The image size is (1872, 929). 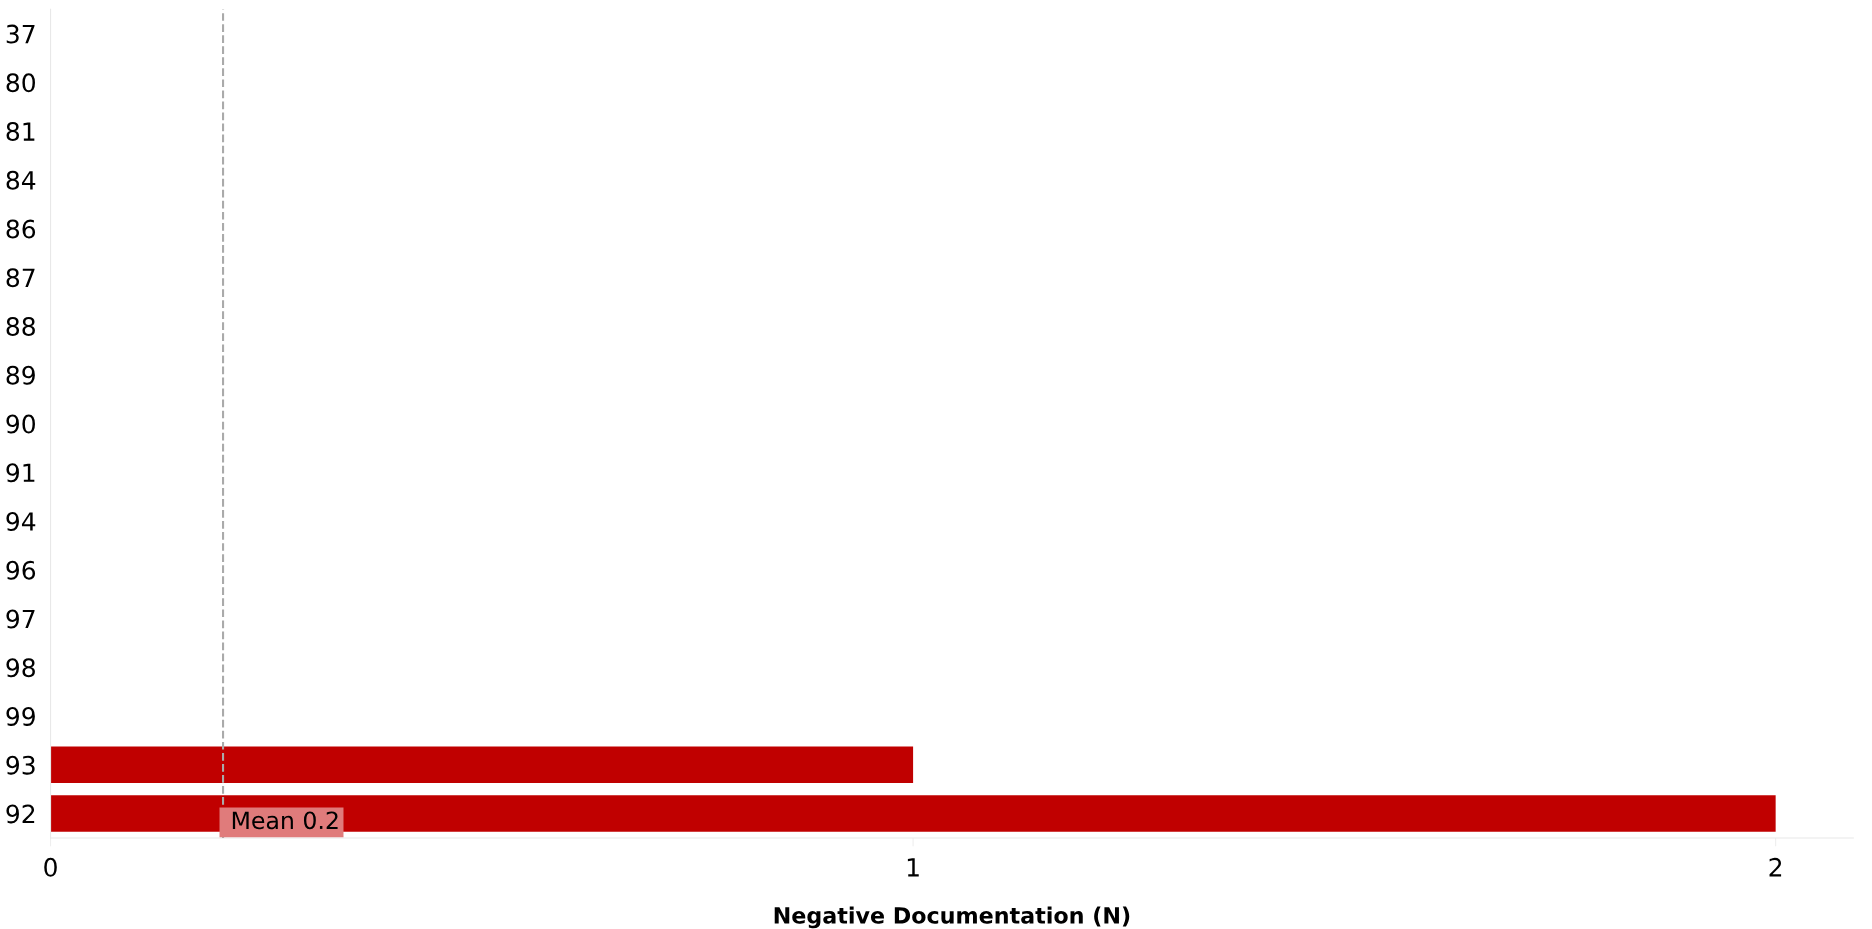 What do you see at coordinates (20, 424) in the screenshot?
I see `y-tick-label: 90` at bounding box center [20, 424].